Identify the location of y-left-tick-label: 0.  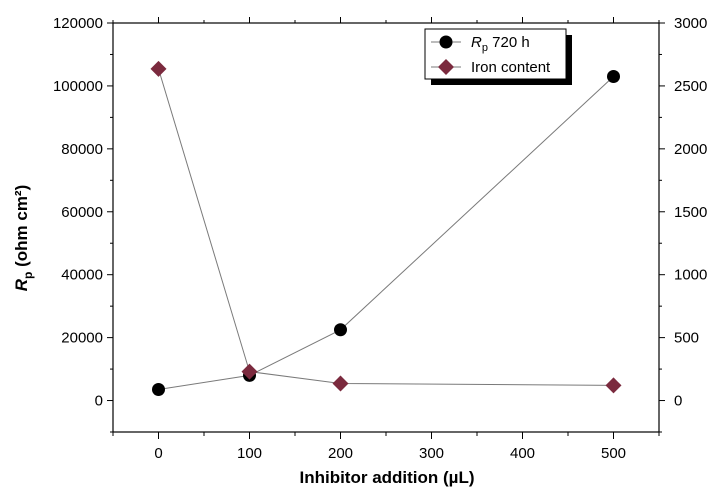
(99, 401).